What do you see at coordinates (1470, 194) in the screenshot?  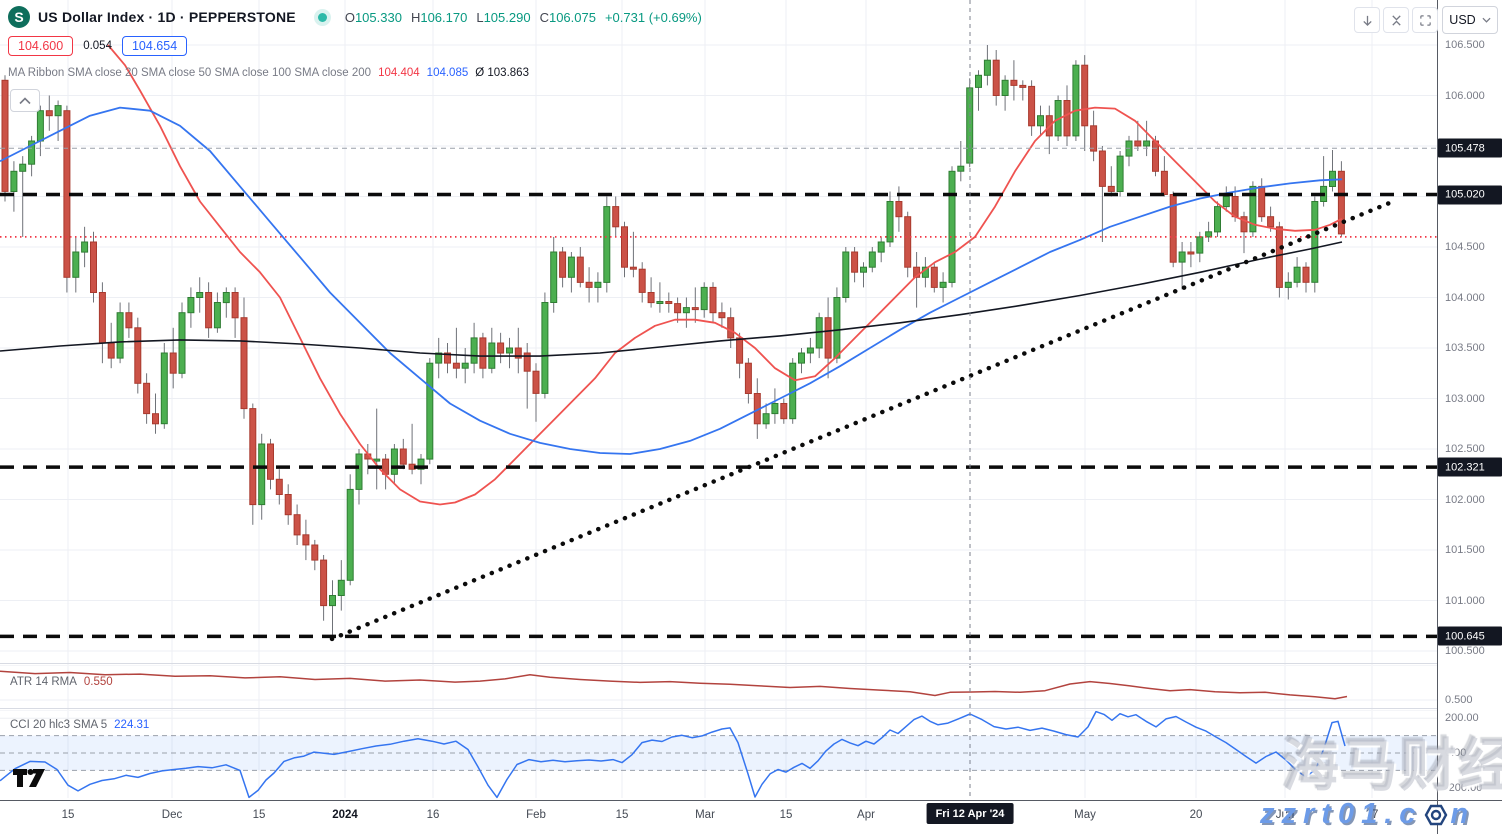 I see `price-line-label: 105.020` at bounding box center [1470, 194].